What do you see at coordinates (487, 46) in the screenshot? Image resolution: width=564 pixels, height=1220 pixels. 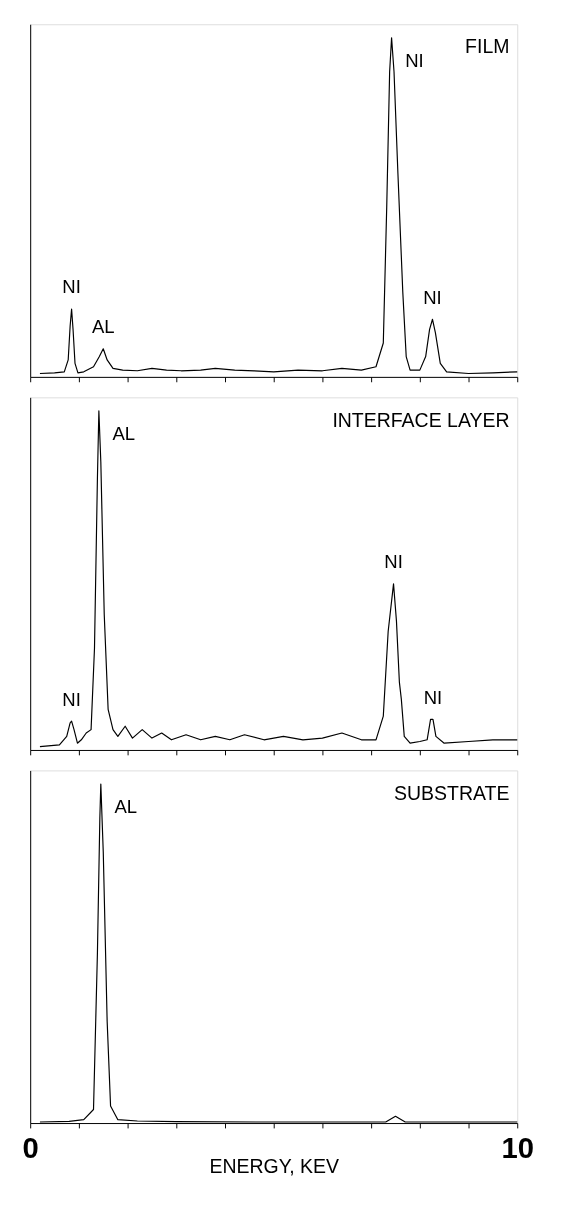 I see `chart-title: FILM` at bounding box center [487, 46].